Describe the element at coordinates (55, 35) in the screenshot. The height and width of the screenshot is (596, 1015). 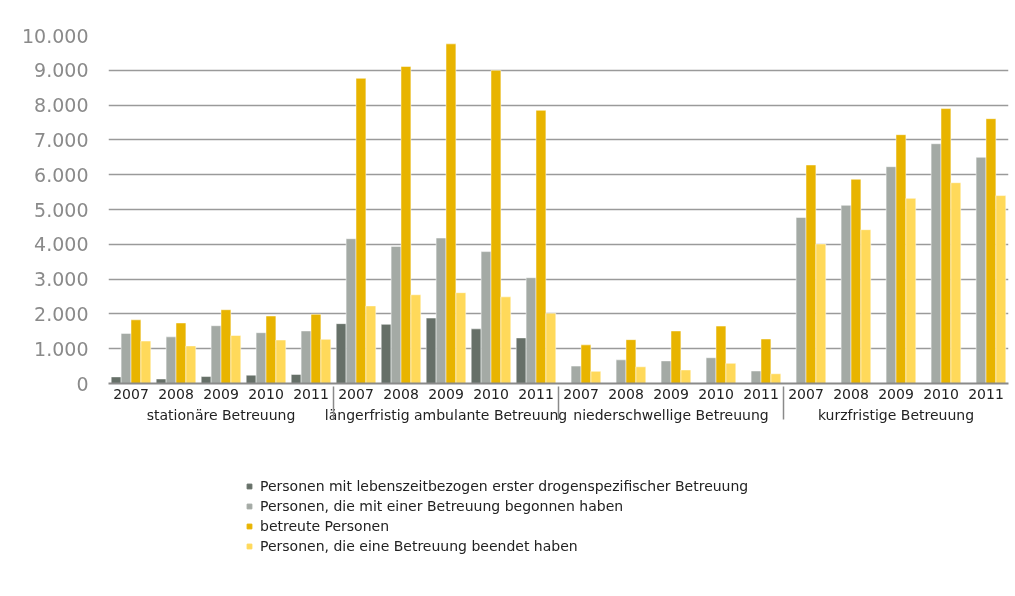
I see `y-tick-label: 10.000` at that location.